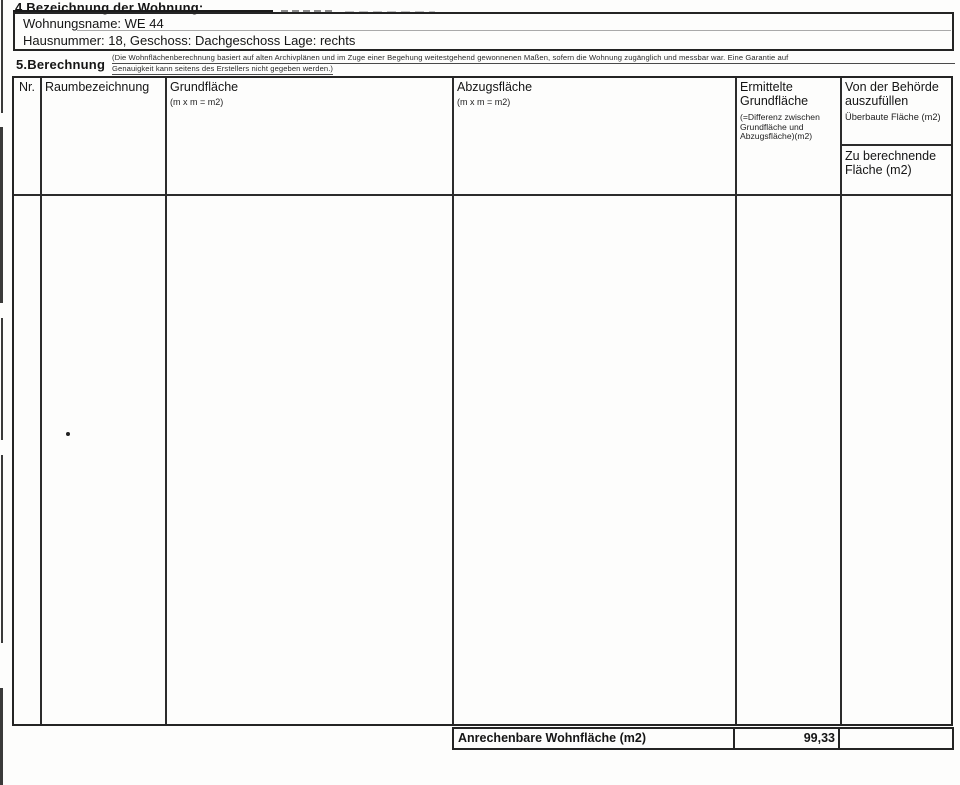 The width and height of the screenshot is (960, 785). I want to click on header-abzugsflaeche-unit: (m x m = m2), so click(484, 102).